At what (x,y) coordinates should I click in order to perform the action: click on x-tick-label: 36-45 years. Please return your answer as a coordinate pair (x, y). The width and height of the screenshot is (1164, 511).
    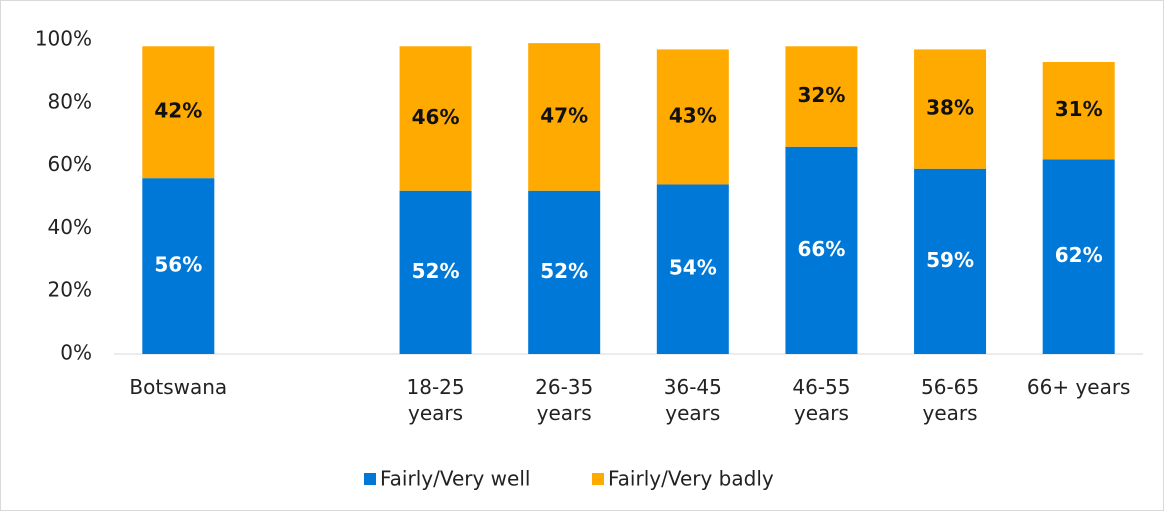
    Looking at the image, I should click on (692, 400).